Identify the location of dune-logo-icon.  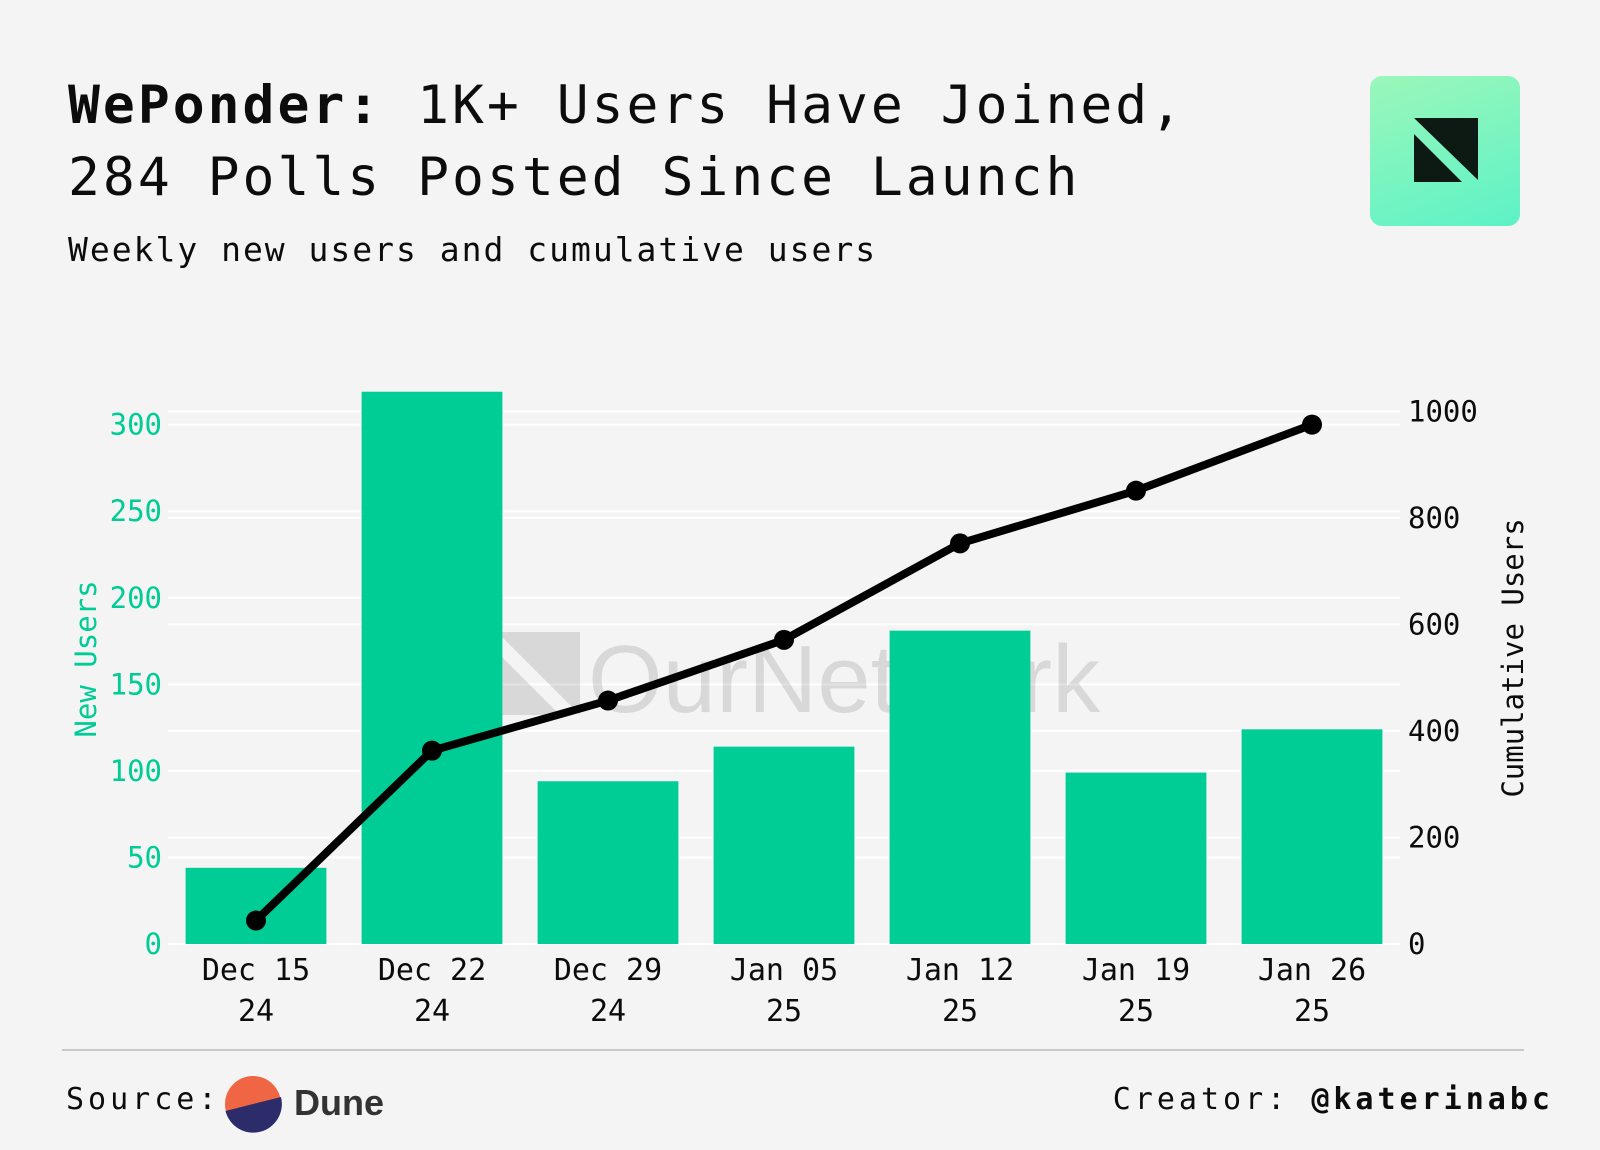
(253, 1104).